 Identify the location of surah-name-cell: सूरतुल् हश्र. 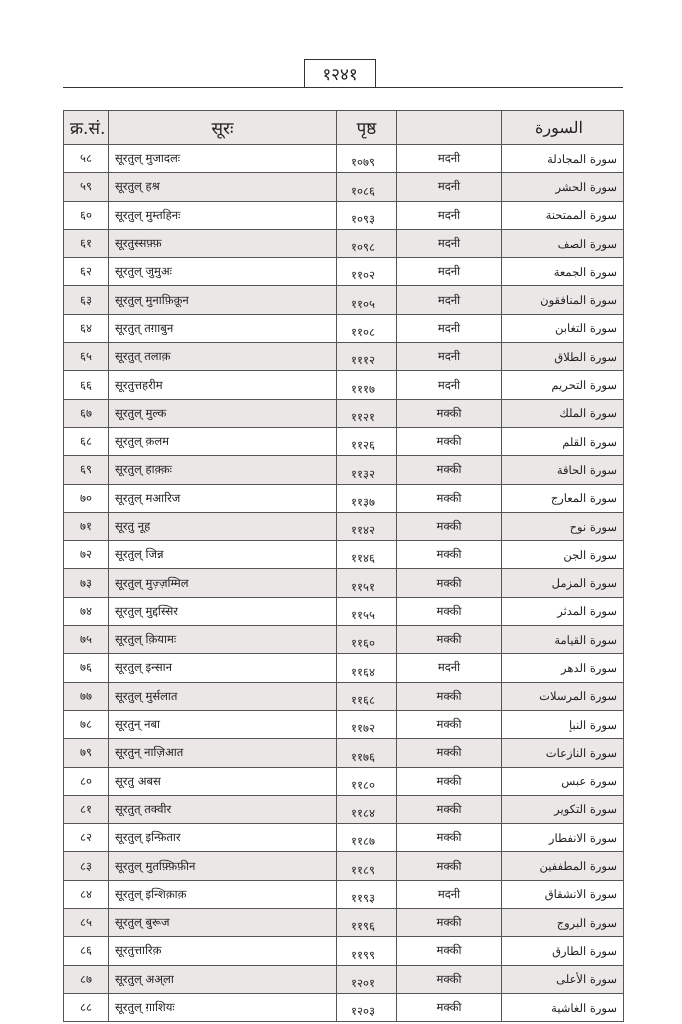
(222, 187).